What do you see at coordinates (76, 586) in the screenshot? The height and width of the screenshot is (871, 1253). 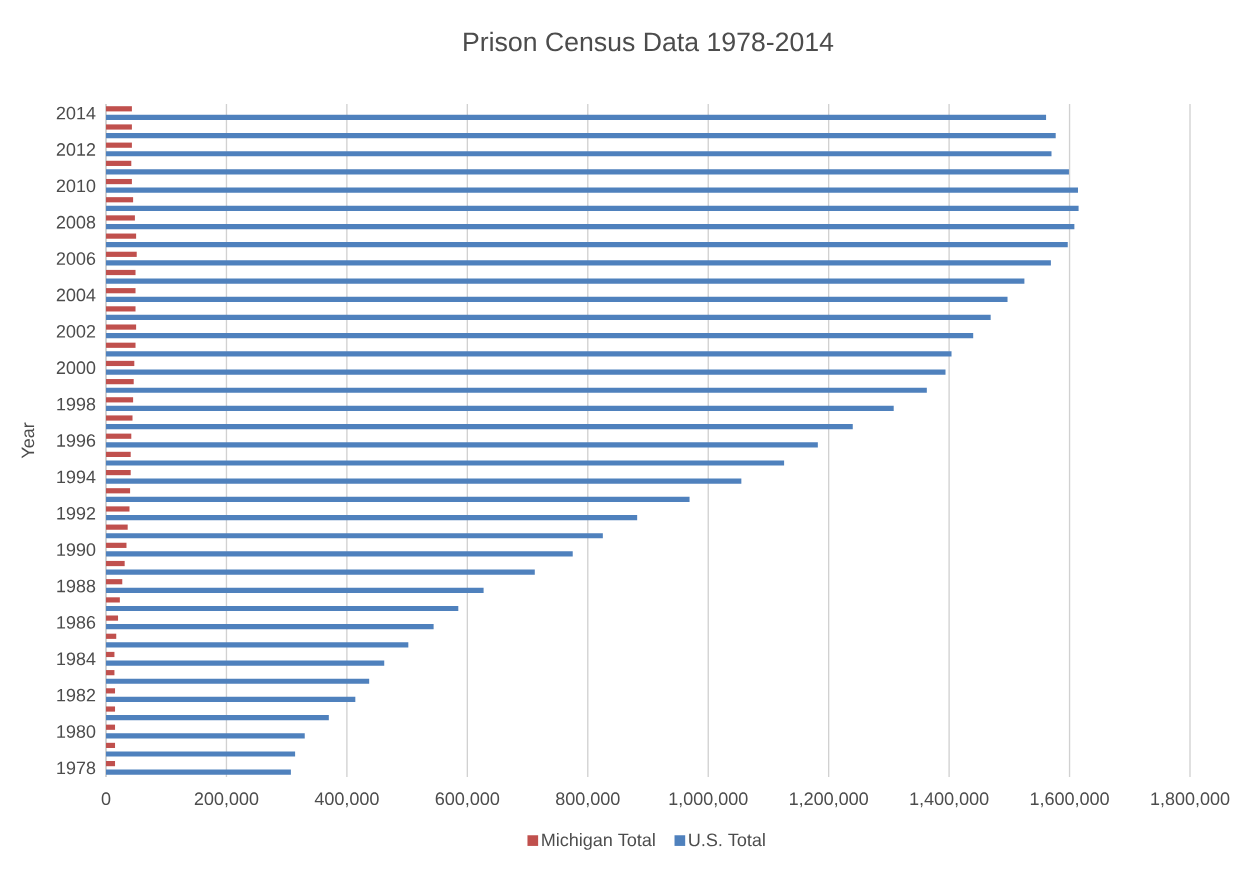 I see `y-tick-label: 1988` at bounding box center [76, 586].